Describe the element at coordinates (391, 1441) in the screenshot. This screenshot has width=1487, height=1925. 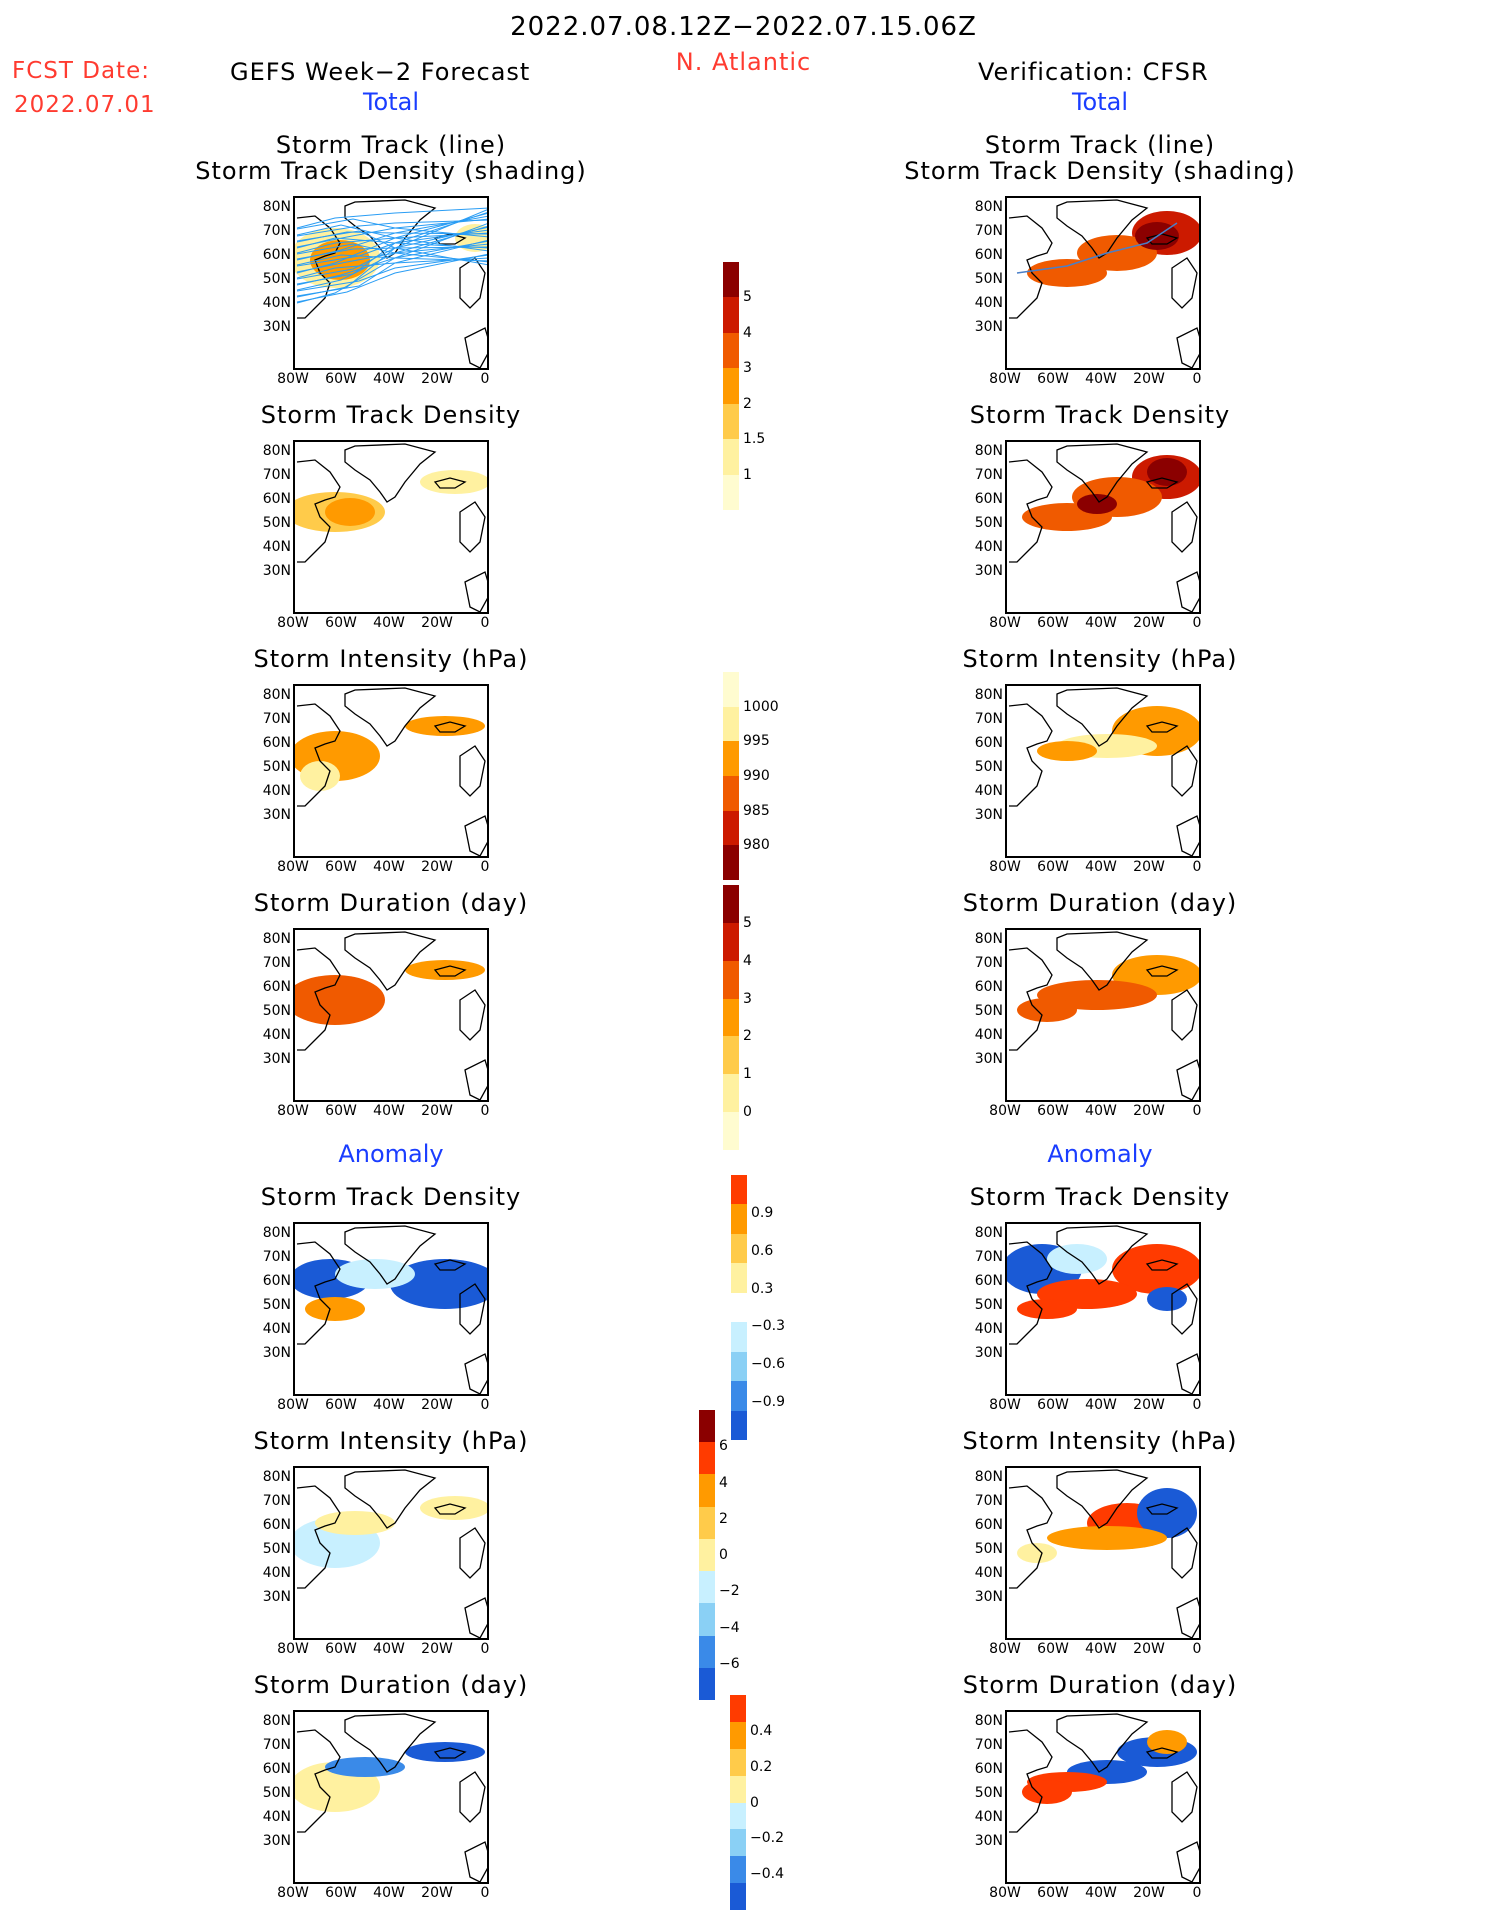
I see `left-panel6-title: Storm Intensity (hPa)` at that location.